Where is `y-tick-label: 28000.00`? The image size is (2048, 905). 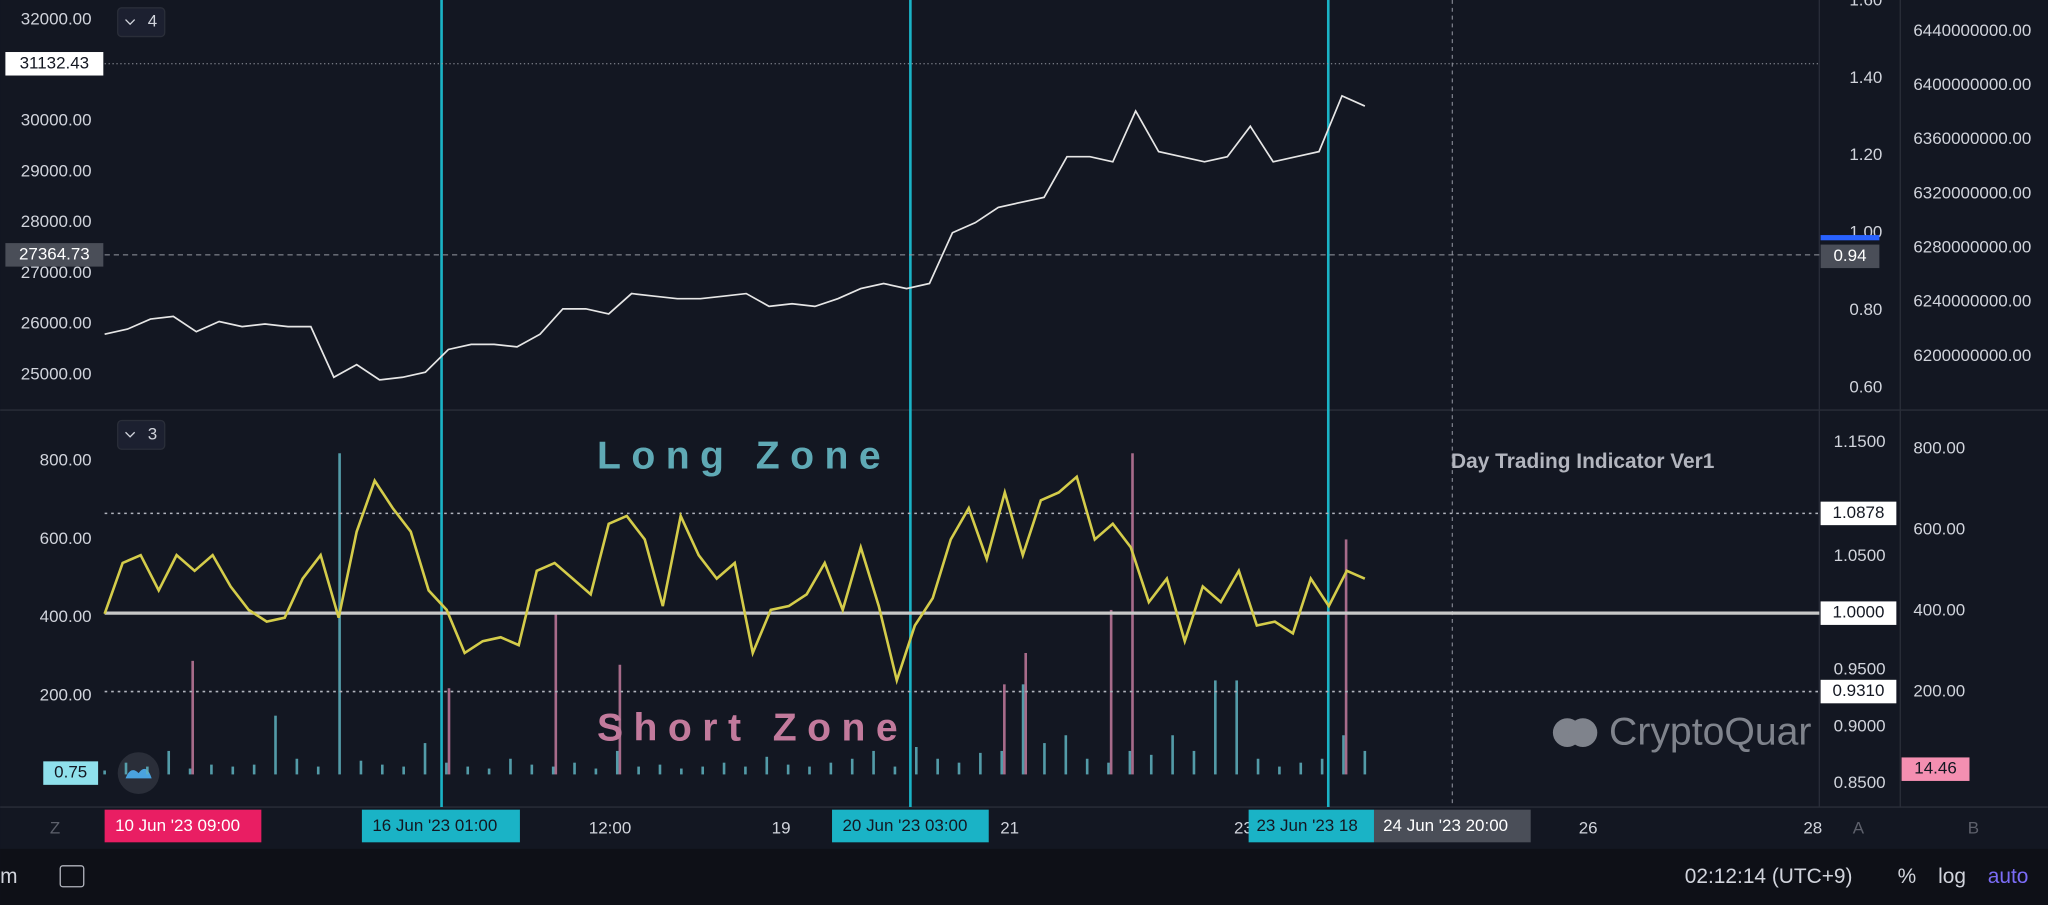 y-tick-label: 28000.00 is located at coordinates (56, 221).